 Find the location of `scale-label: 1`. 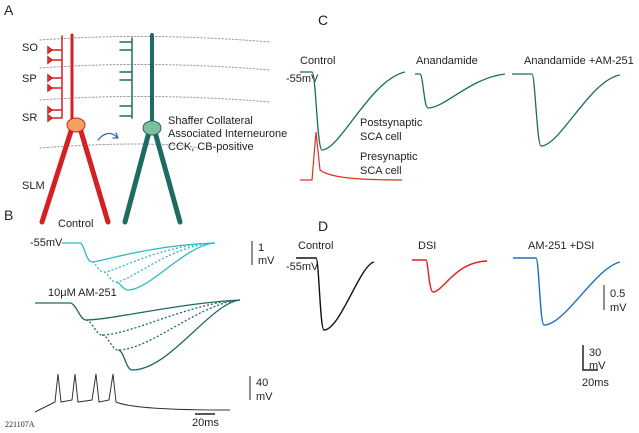

scale-label: 1 is located at coordinates (261, 248).